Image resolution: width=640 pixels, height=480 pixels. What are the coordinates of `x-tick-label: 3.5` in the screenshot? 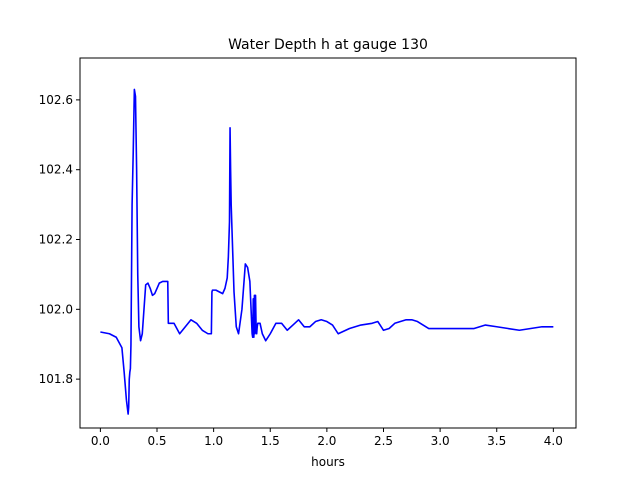 It's located at (496, 441).